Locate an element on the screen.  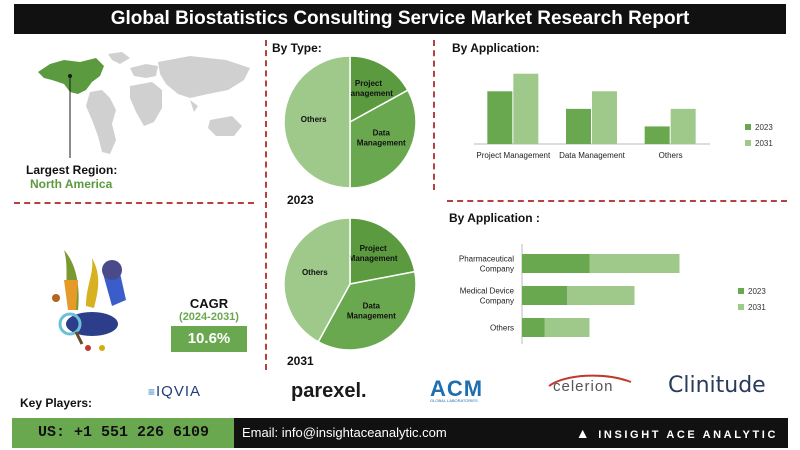
microscope-illustration-icon is located at coordinates (89, 300).